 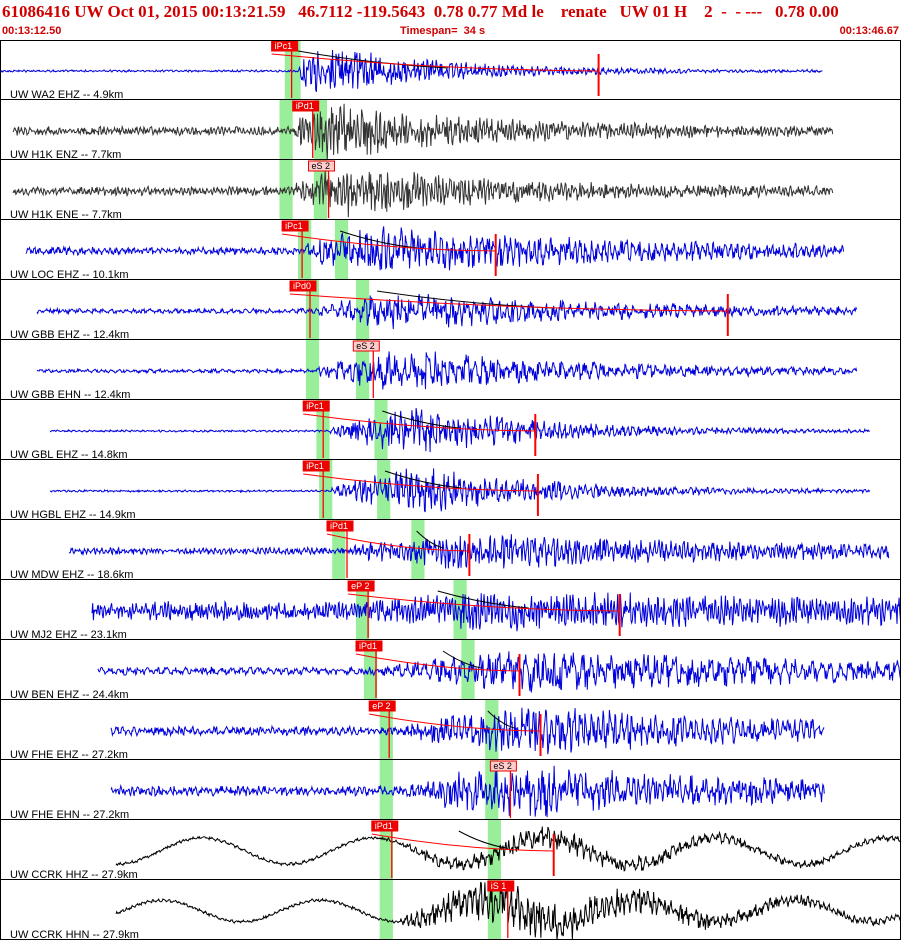 What do you see at coordinates (443, 31) in the screenshot?
I see `timespan-label: Timespan= 34 s` at bounding box center [443, 31].